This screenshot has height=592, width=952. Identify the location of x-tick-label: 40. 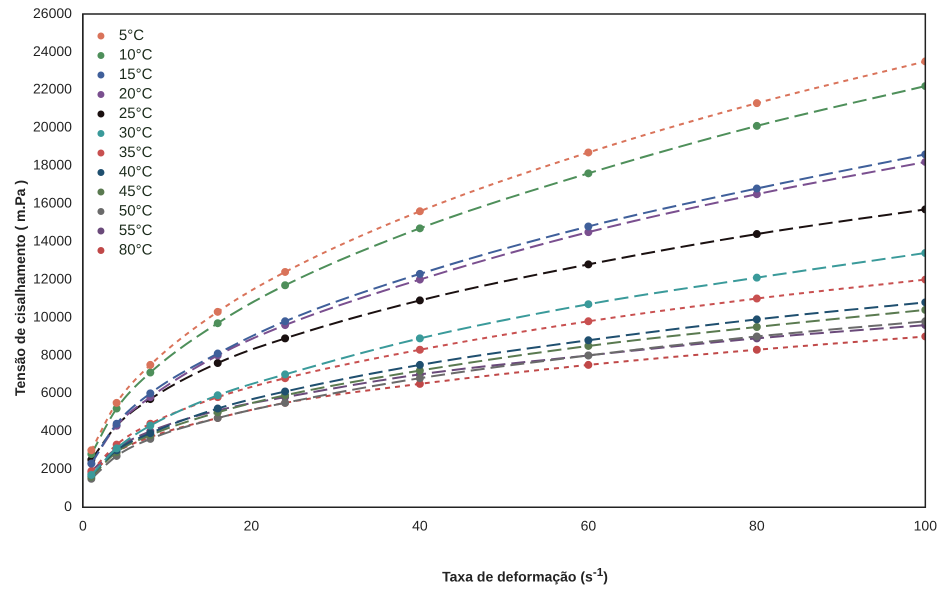
(420, 525).